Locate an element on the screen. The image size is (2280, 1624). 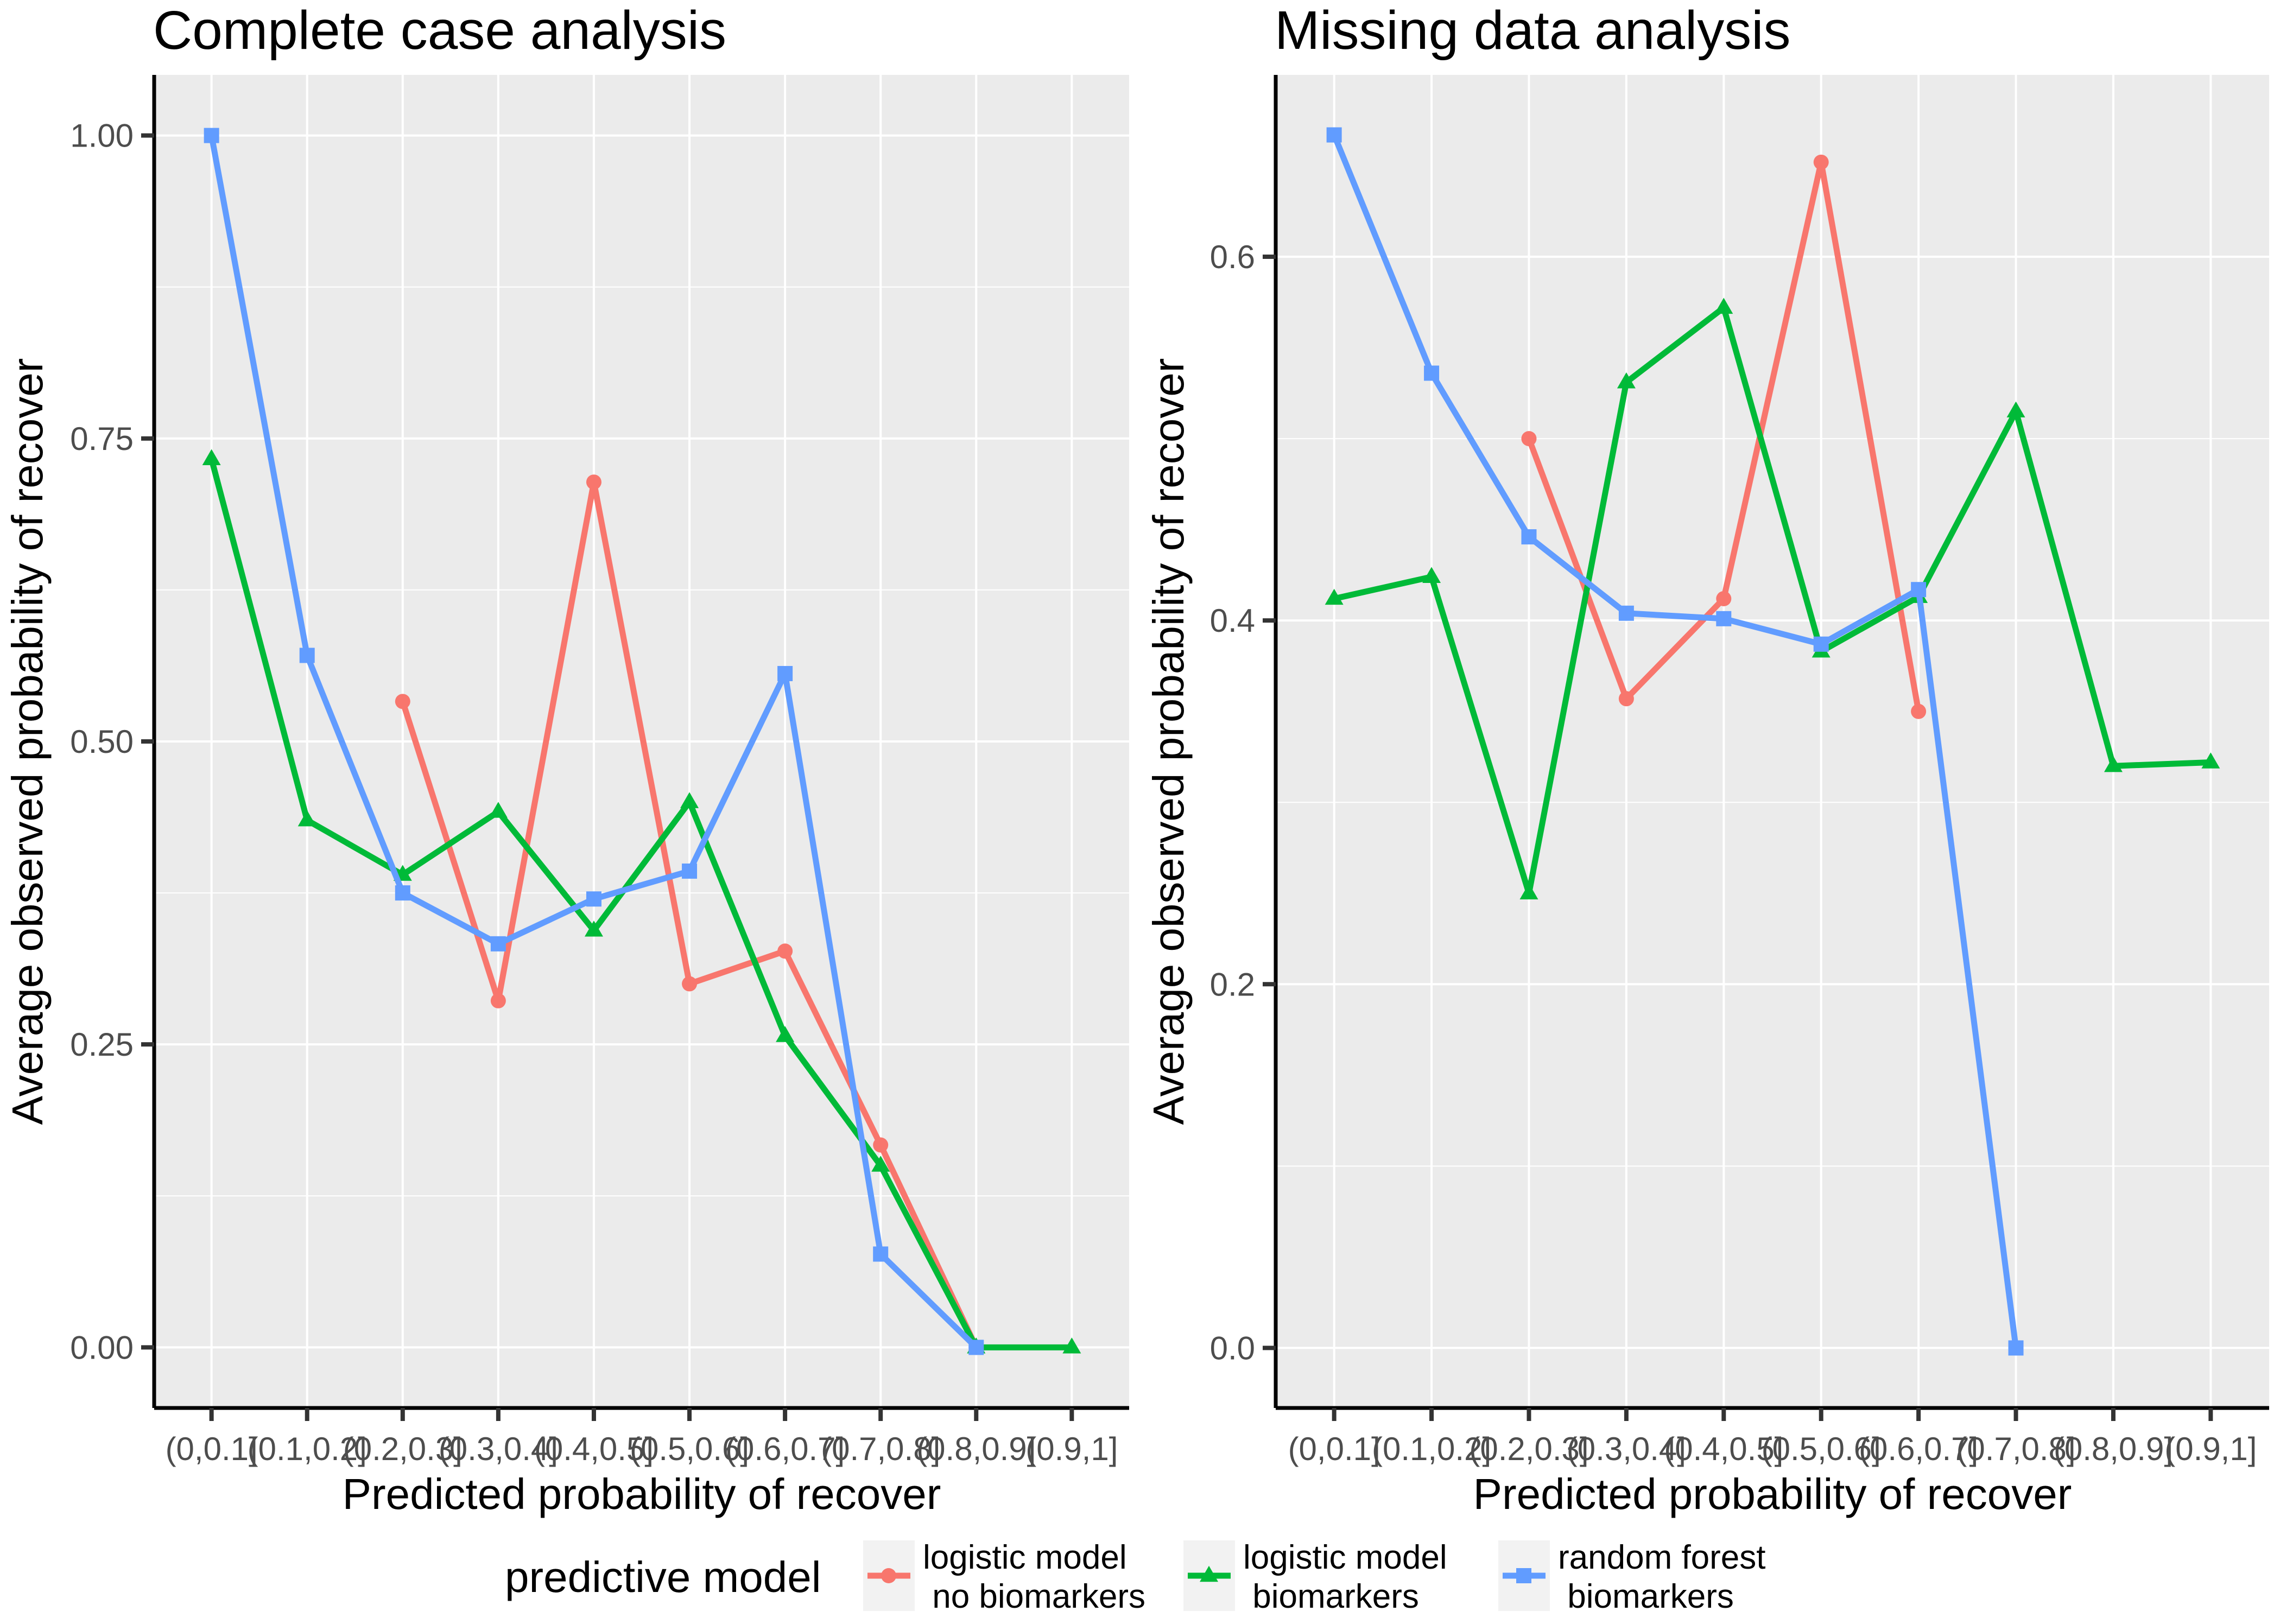
y-tick-label: 0.4 is located at coordinates (1232, 620).